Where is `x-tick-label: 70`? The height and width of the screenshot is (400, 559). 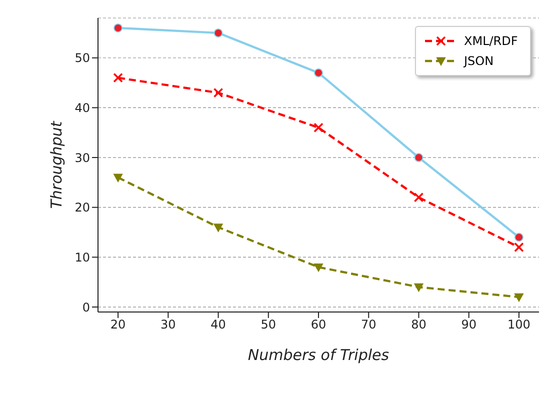 x-tick-label: 70 is located at coordinates (368, 325).